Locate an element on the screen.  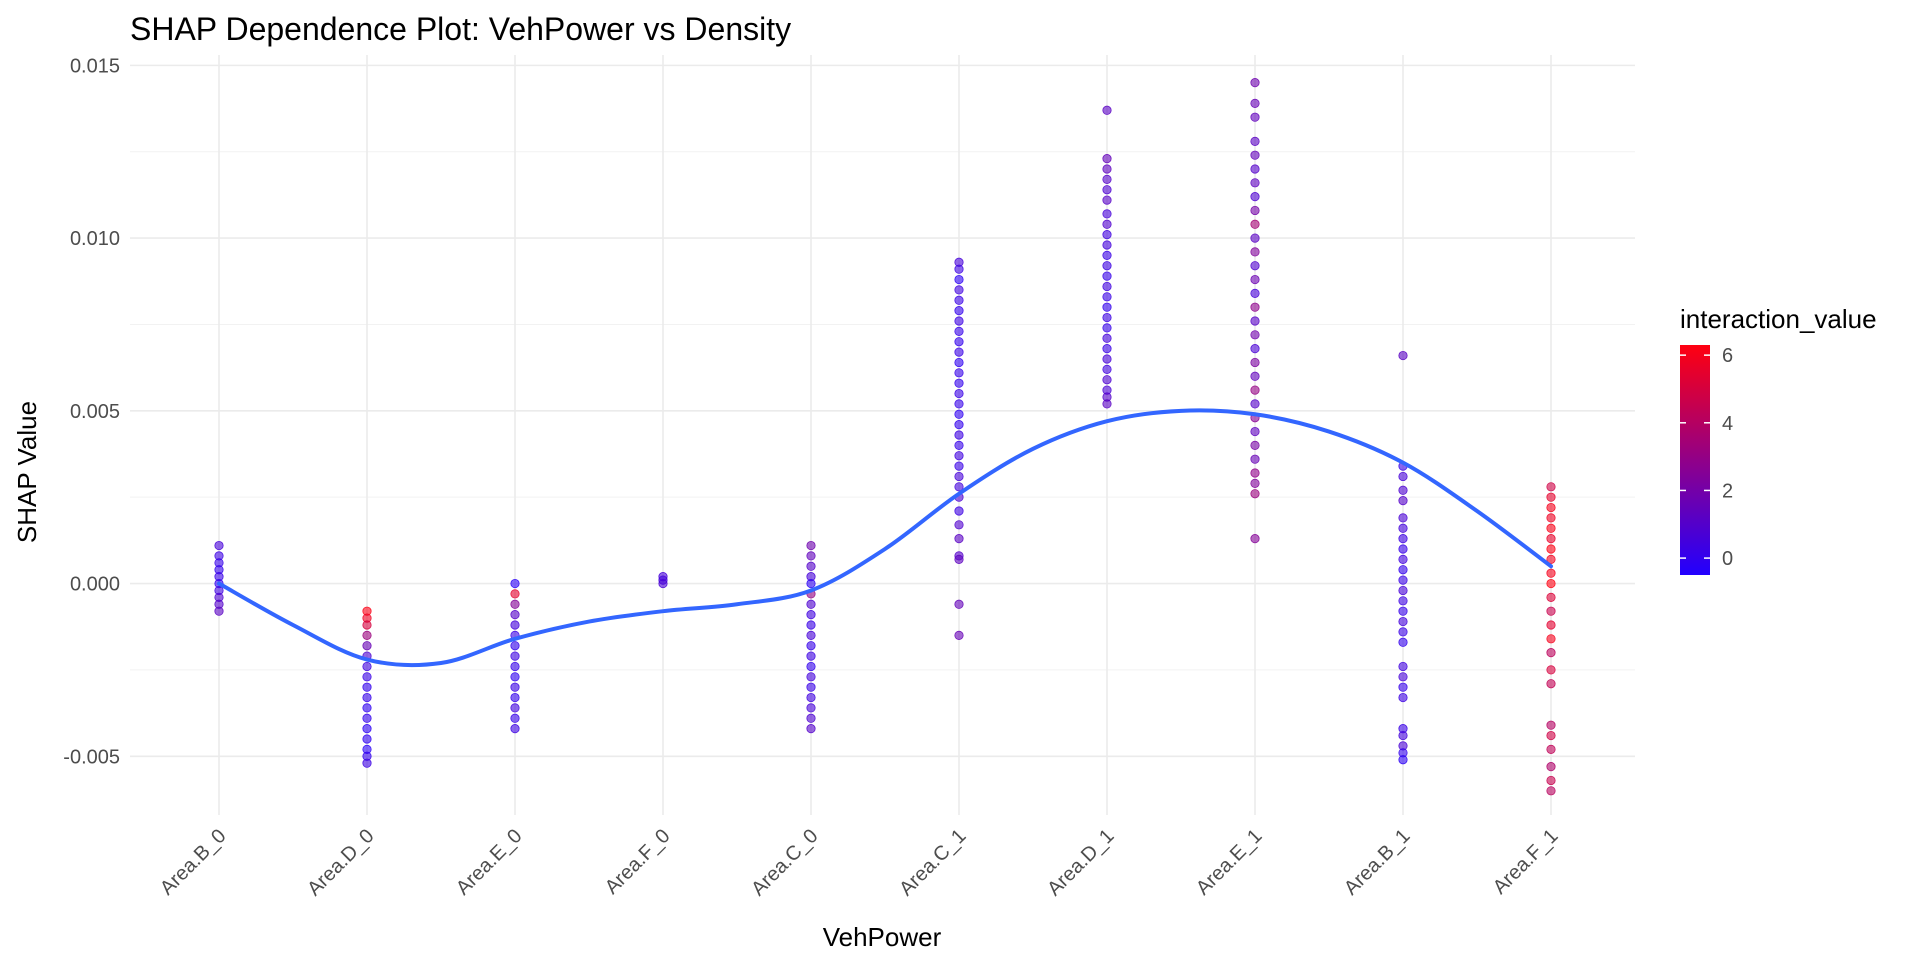
legend-tick-label: 0 is located at coordinates (1727, 559).